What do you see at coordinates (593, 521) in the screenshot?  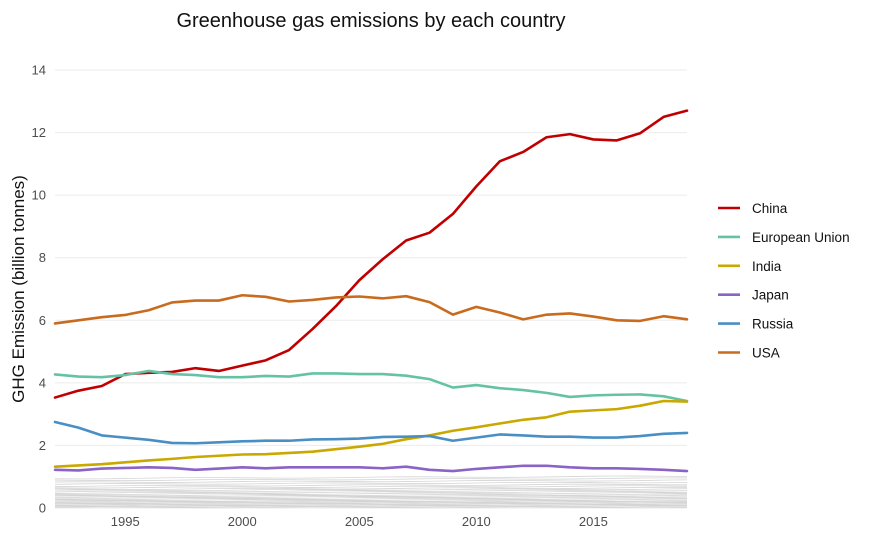 I see `x-tick-label: 2015` at bounding box center [593, 521].